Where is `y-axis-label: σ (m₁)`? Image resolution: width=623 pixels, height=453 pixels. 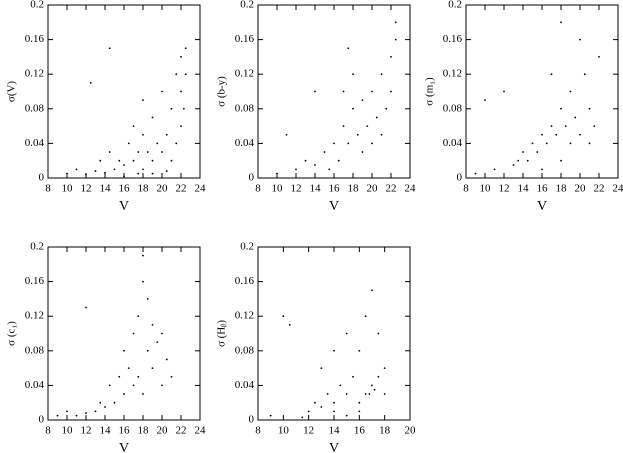 y-axis-label: σ (m₁) is located at coordinates (430, 91).